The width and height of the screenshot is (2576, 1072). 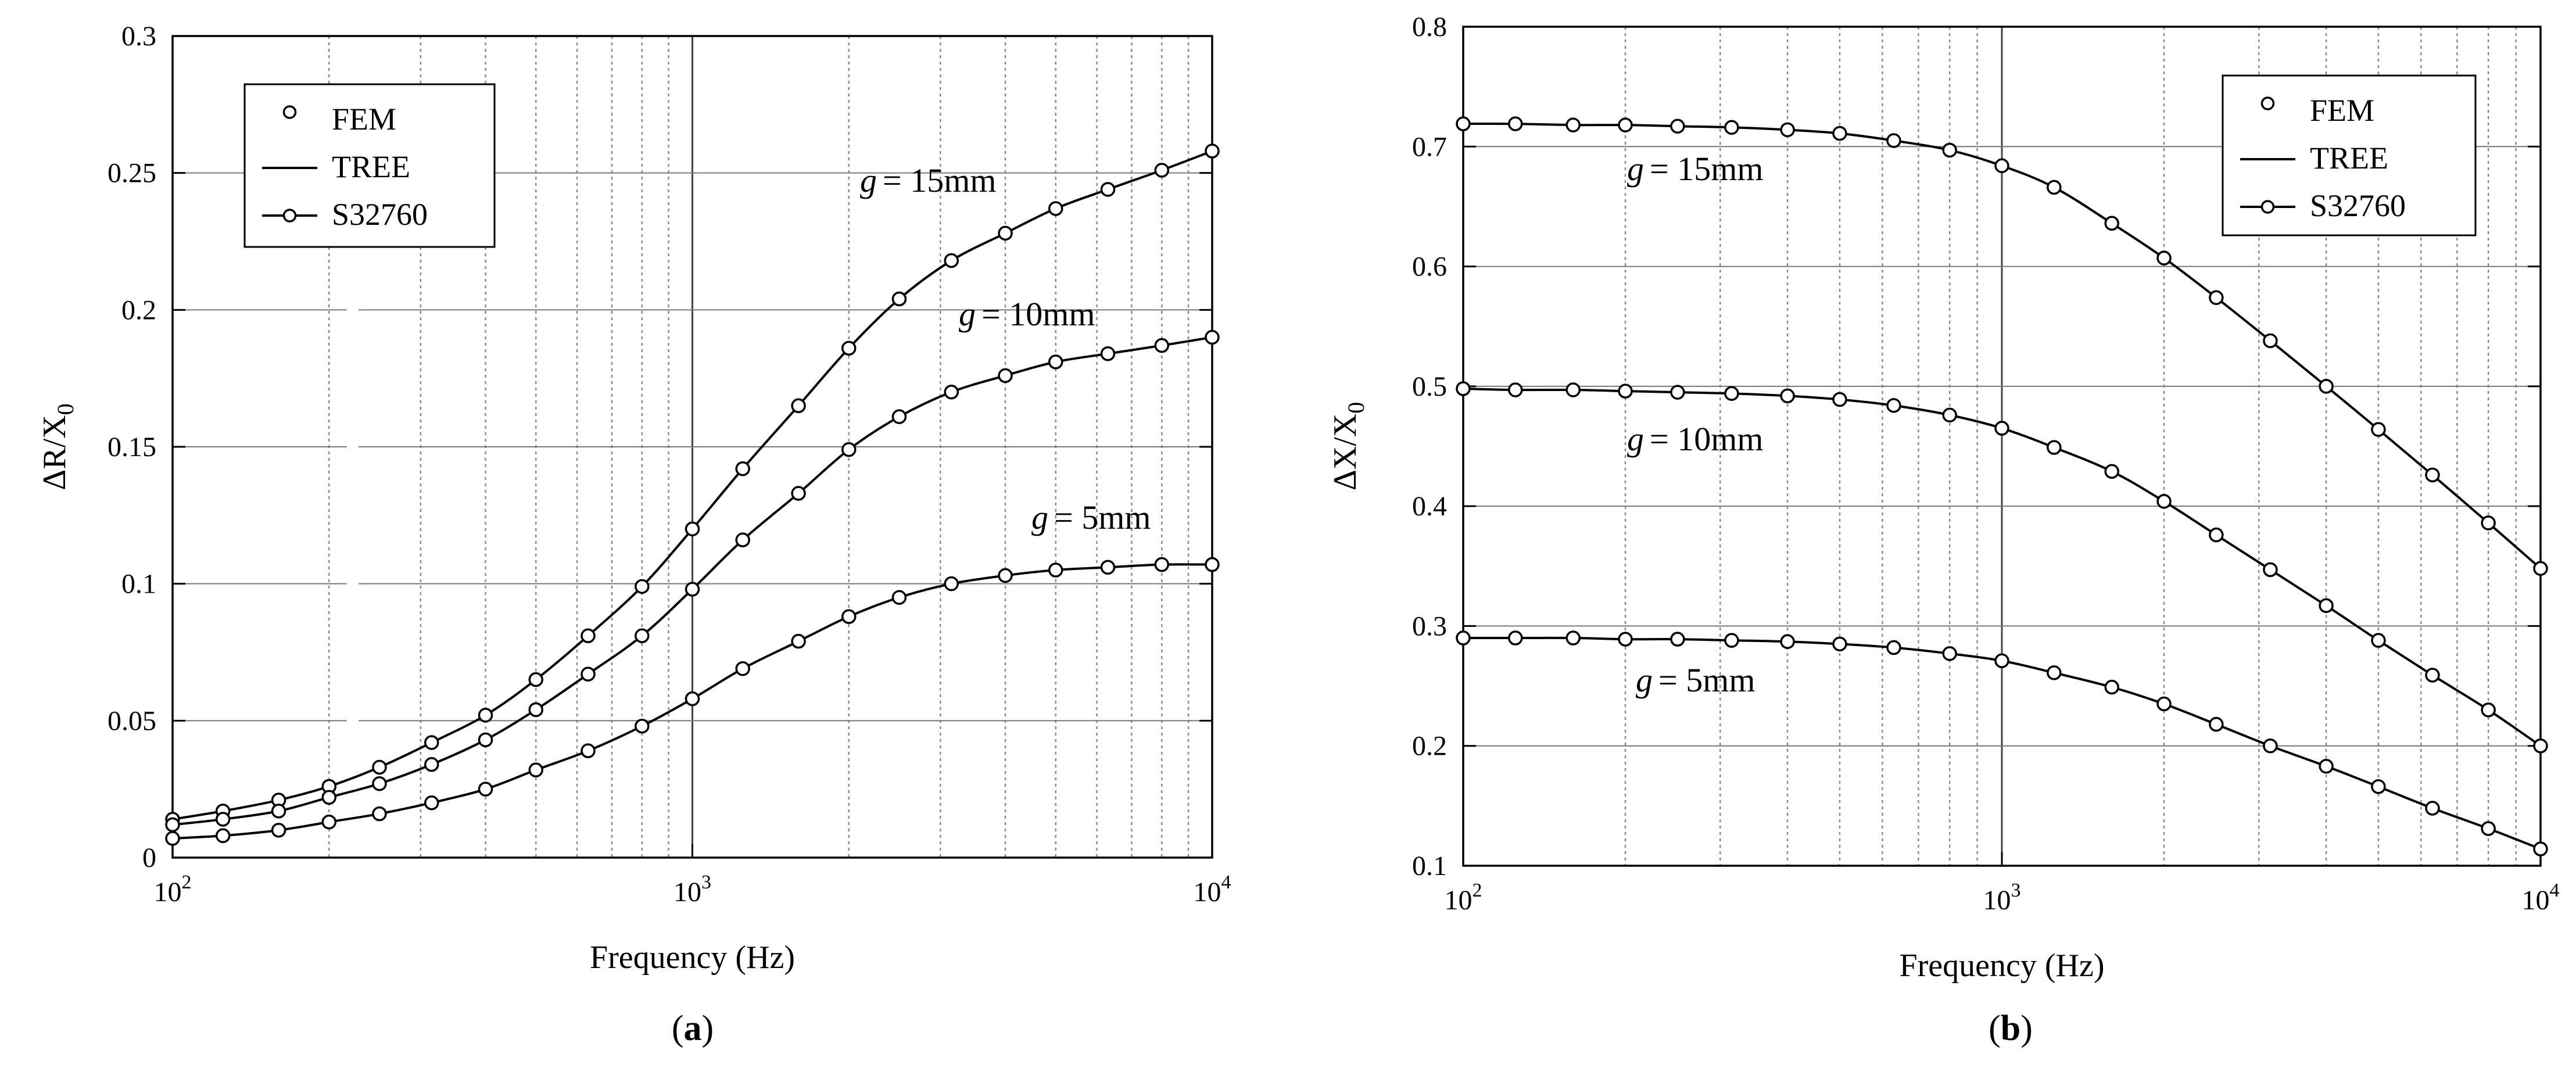 What do you see at coordinates (2358, 205) in the screenshot?
I see `legend-entry: S32760` at bounding box center [2358, 205].